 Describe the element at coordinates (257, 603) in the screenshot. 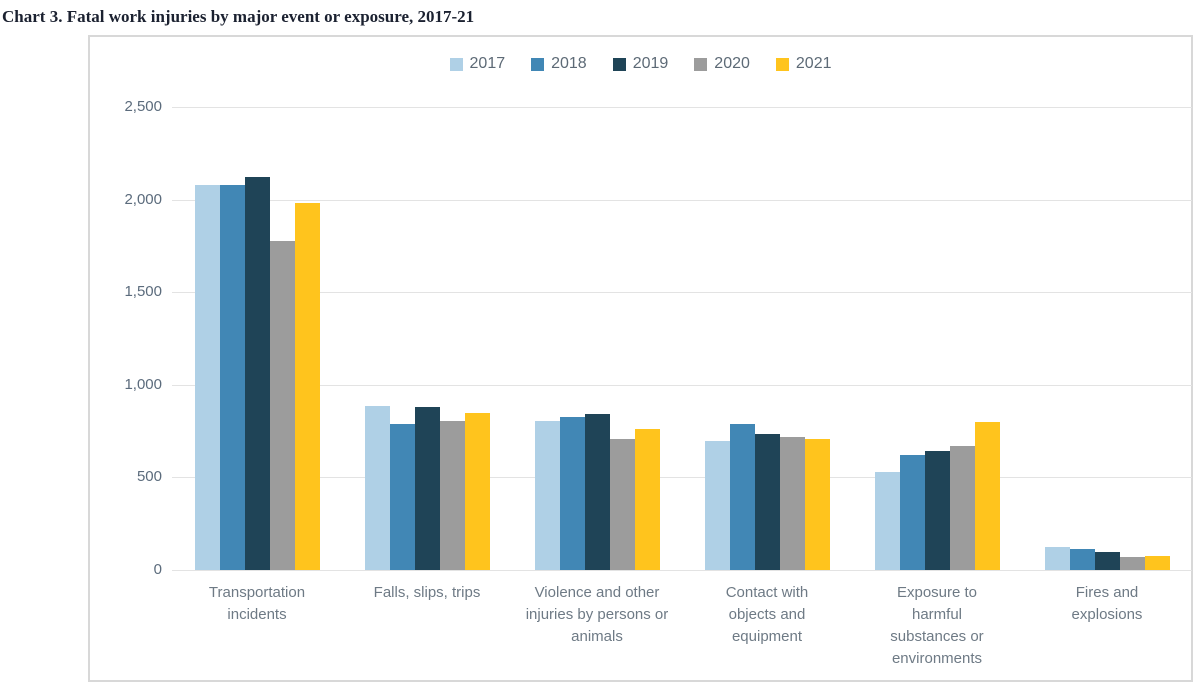

I see `x-axis-category-label: Transportation incidents` at that location.